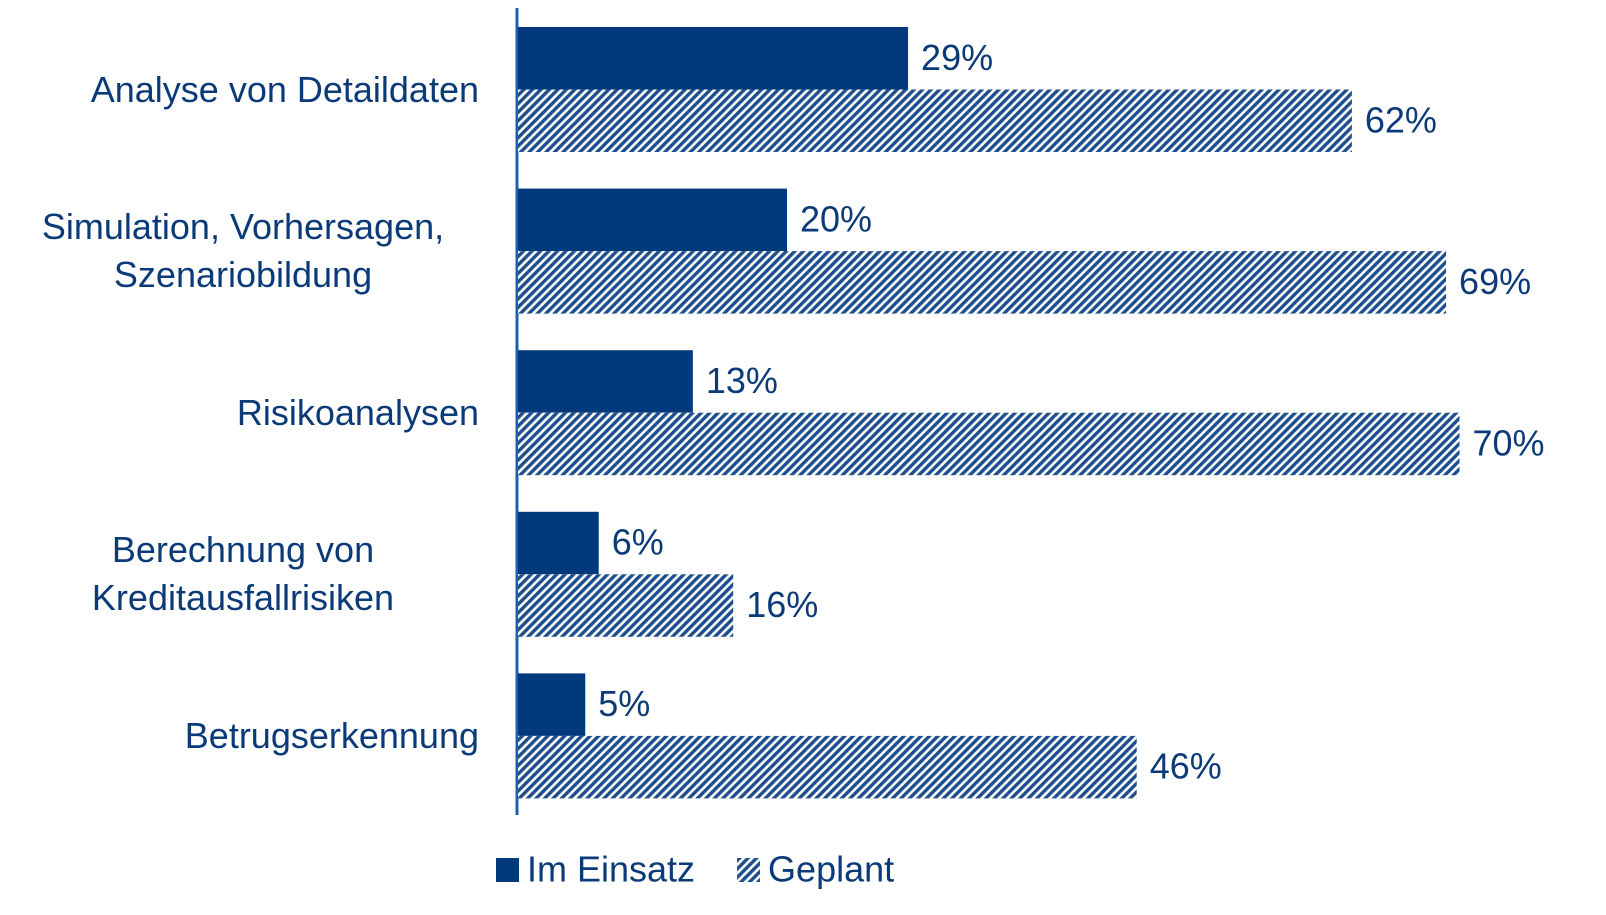  I want to click on value-label: 5%, so click(624, 703).